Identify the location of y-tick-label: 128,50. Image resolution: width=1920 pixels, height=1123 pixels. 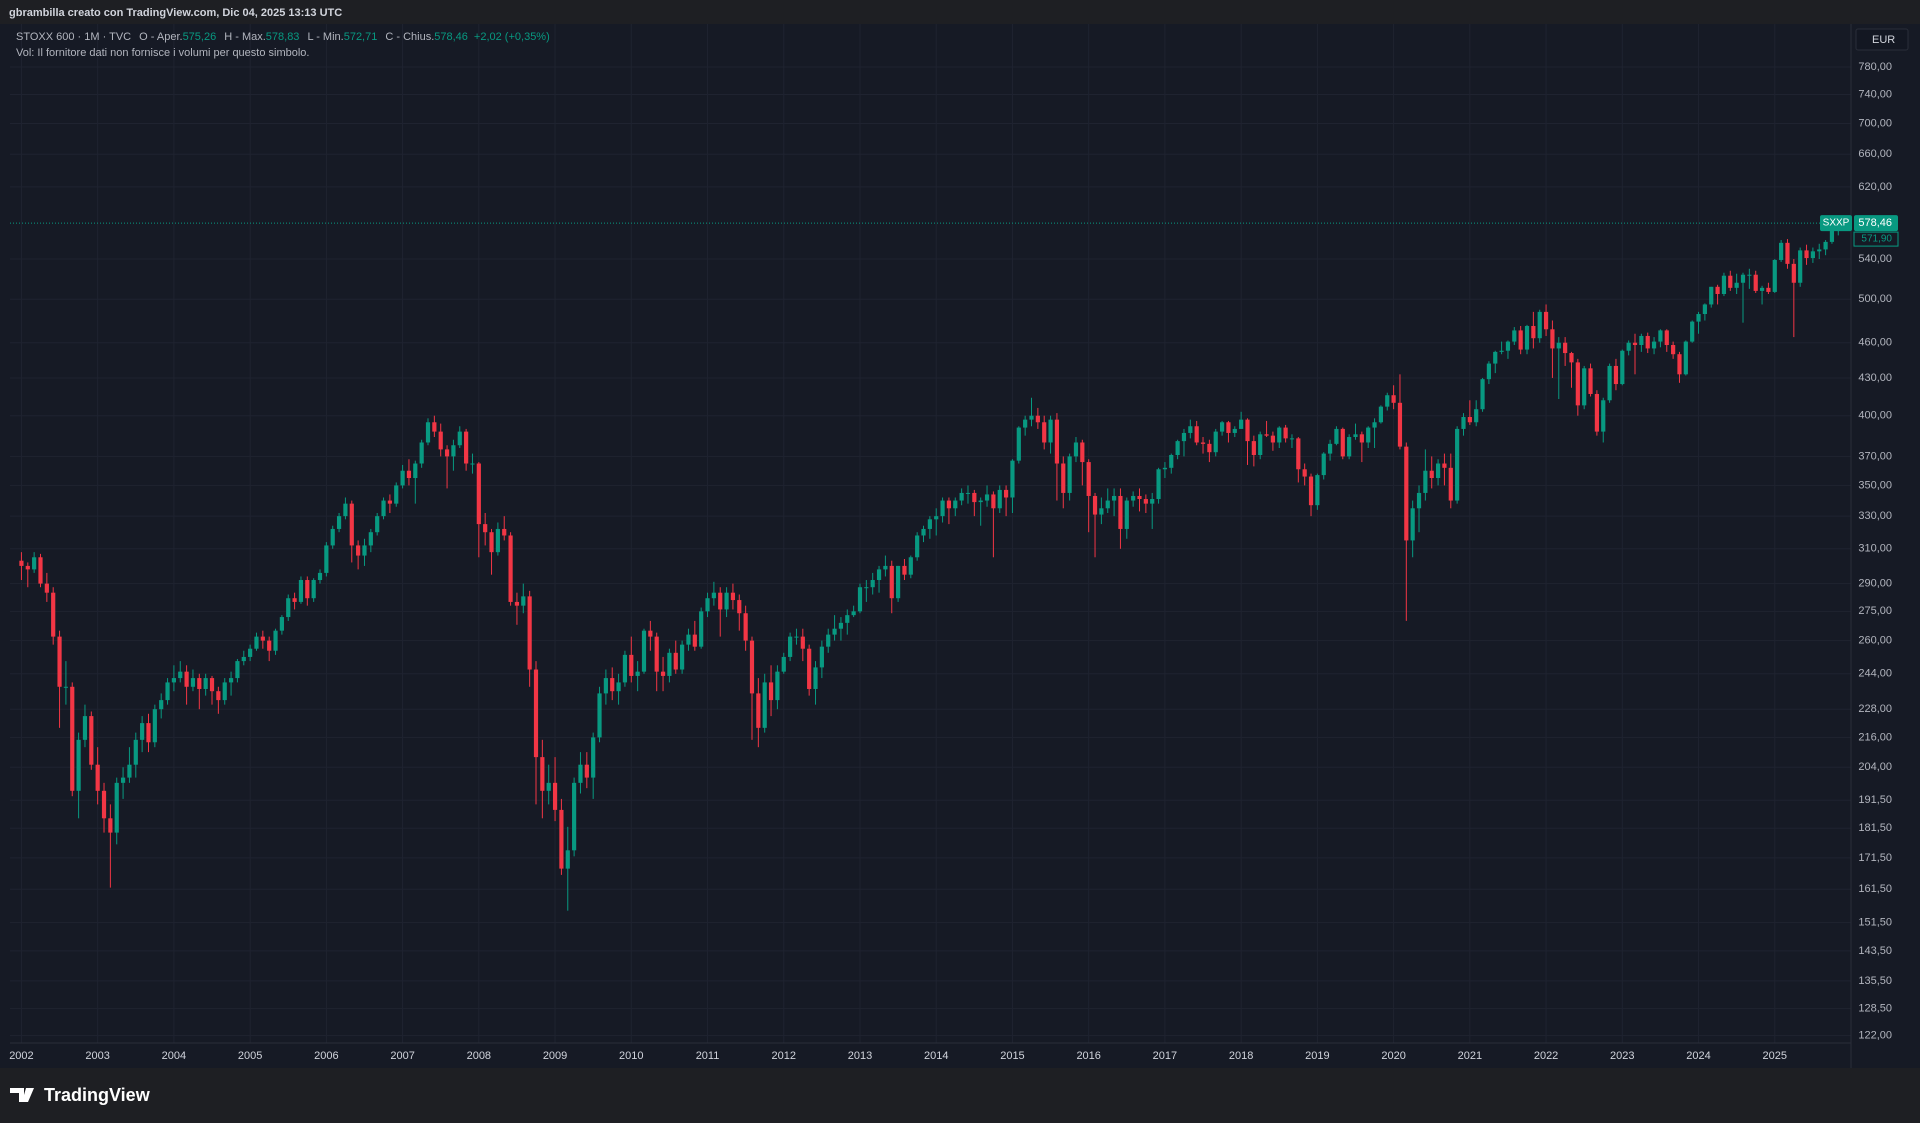
(1875, 1008).